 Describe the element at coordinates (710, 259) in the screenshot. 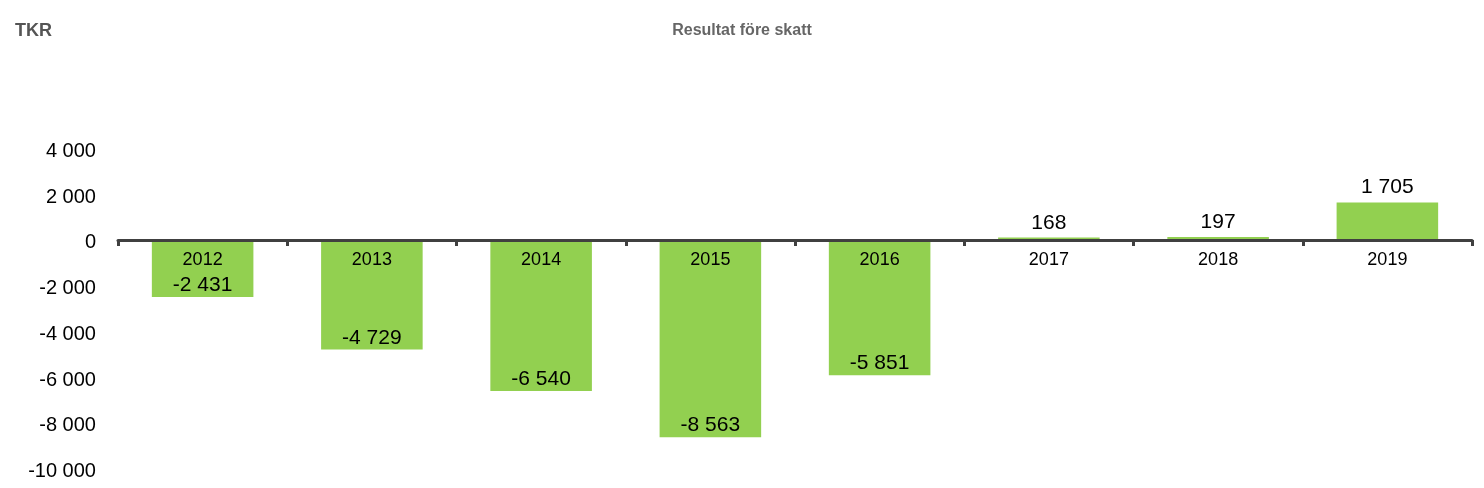

I see `x-tick-label: 2015` at that location.